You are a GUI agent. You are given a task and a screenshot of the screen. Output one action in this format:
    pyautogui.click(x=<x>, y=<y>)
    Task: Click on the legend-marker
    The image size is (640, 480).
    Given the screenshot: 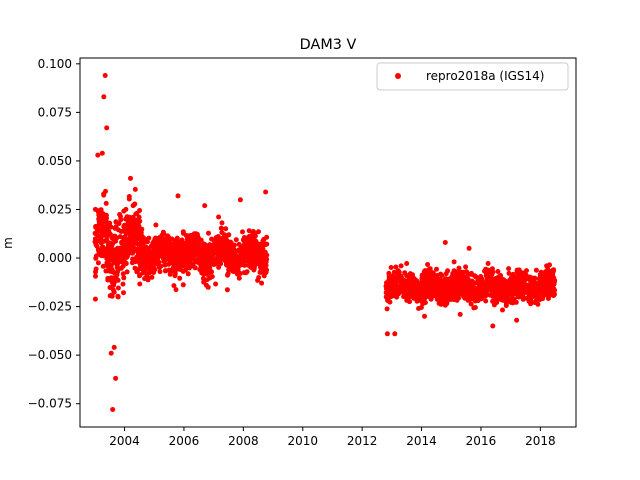 What is the action you would take?
    pyautogui.click(x=398, y=76)
    